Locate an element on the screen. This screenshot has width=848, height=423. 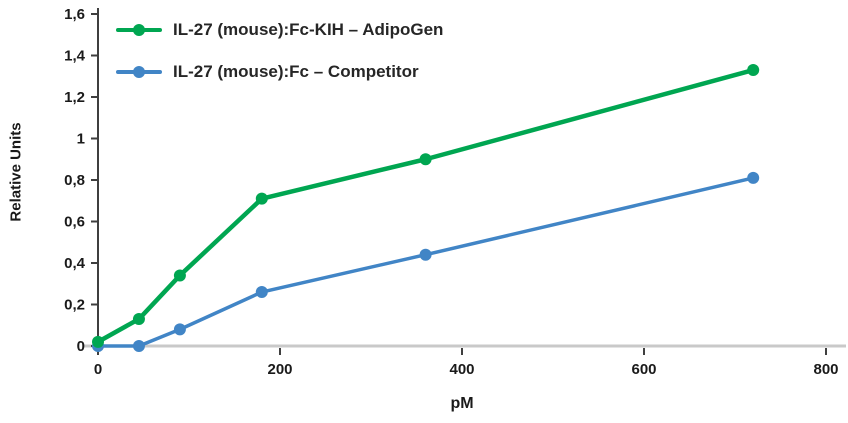
y-tick-label: 0,6 is located at coordinates (74, 222).